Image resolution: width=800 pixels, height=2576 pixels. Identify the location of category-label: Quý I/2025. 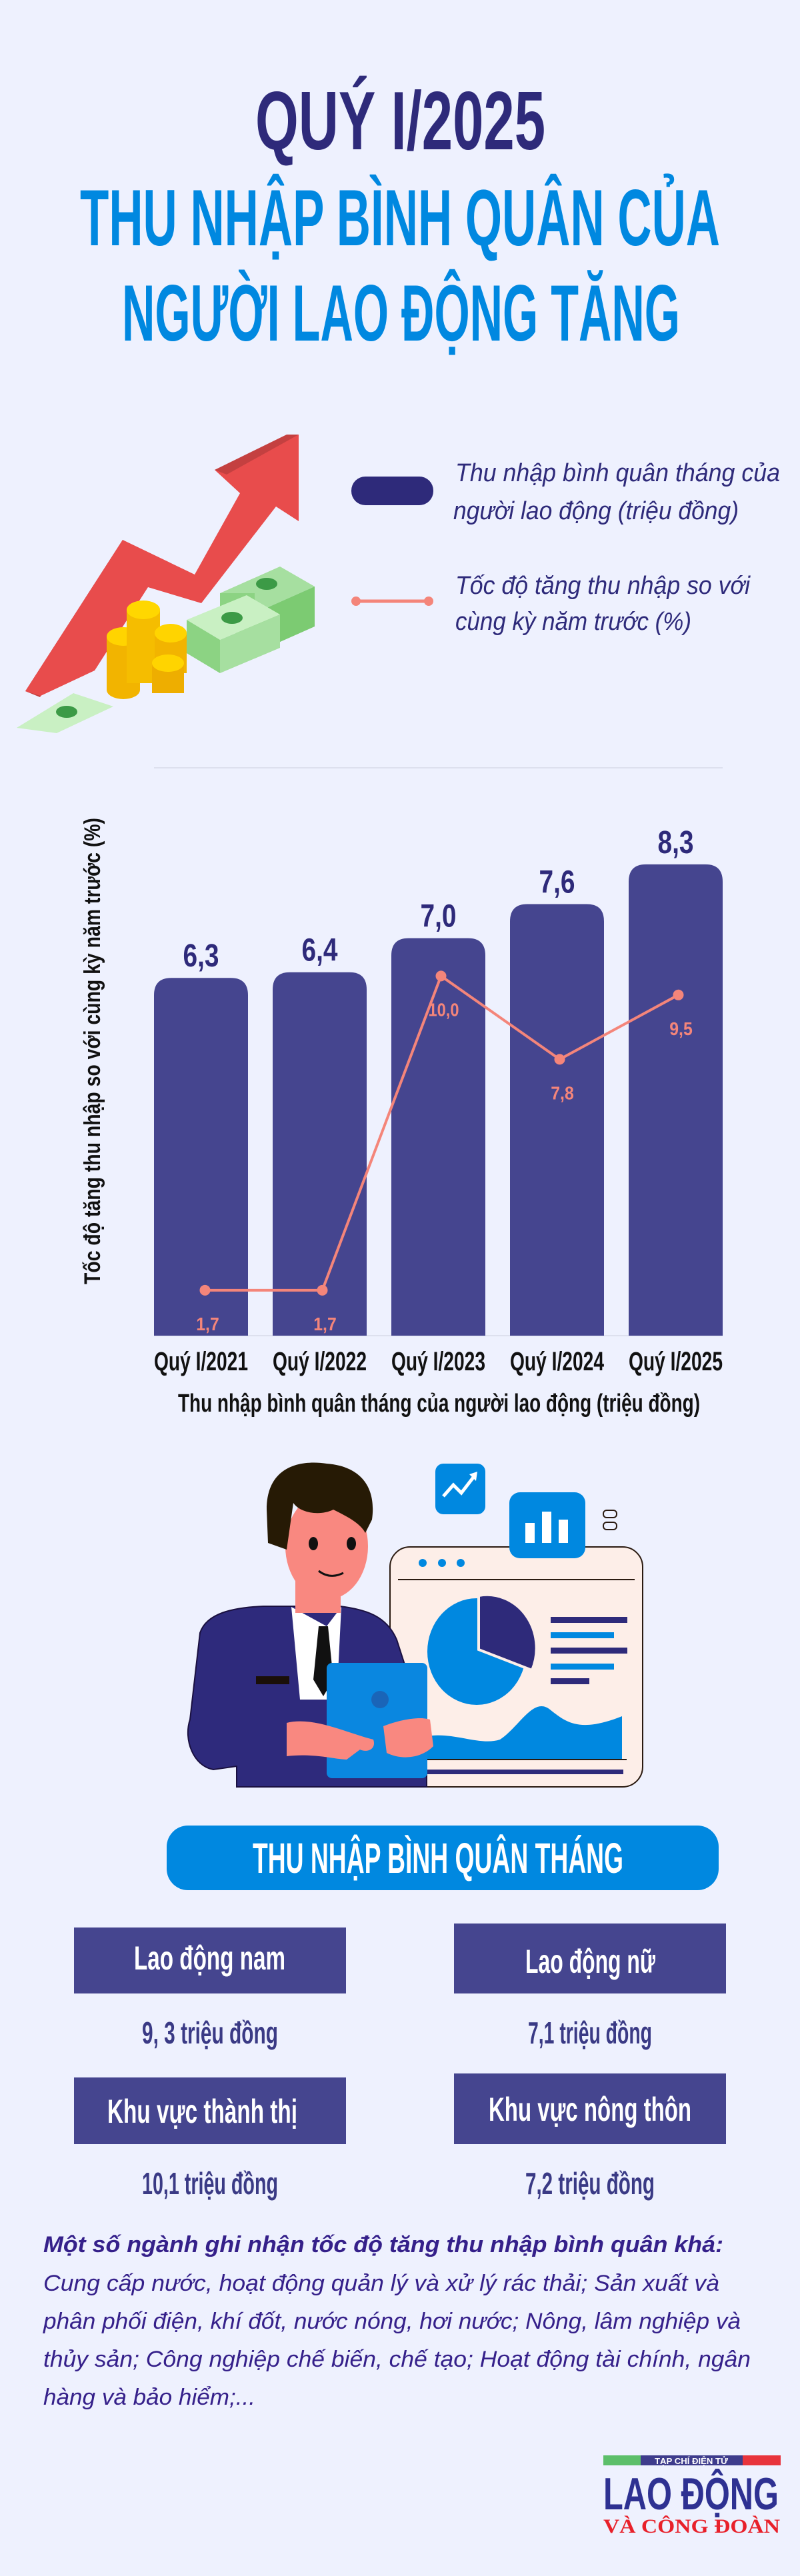
(676, 1361).